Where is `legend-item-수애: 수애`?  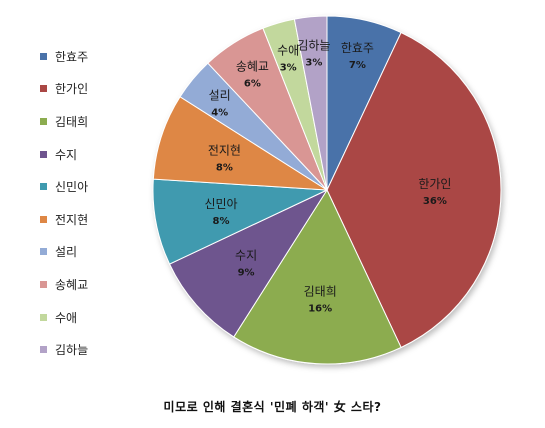
legend-item-수애: 수애 is located at coordinates (95, 317).